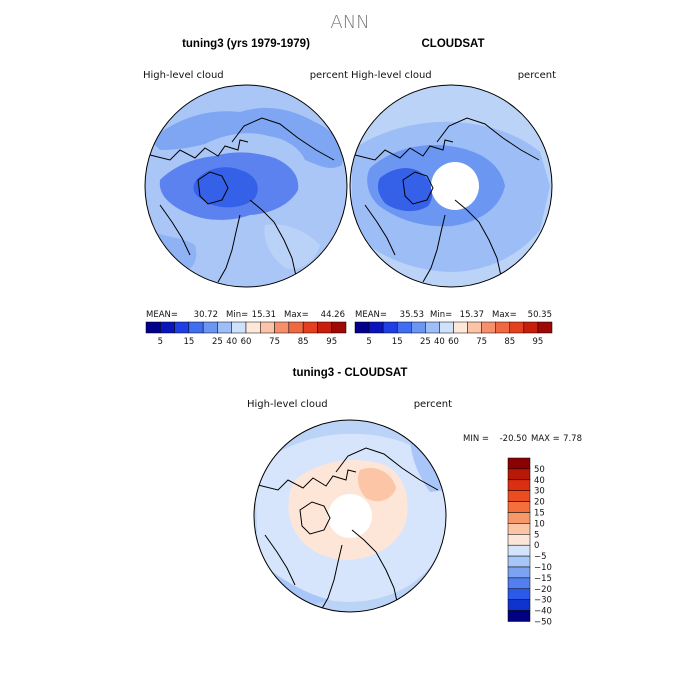  Describe the element at coordinates (329, 75) in the screenshot. I see `panel1-units: percent` at that location.